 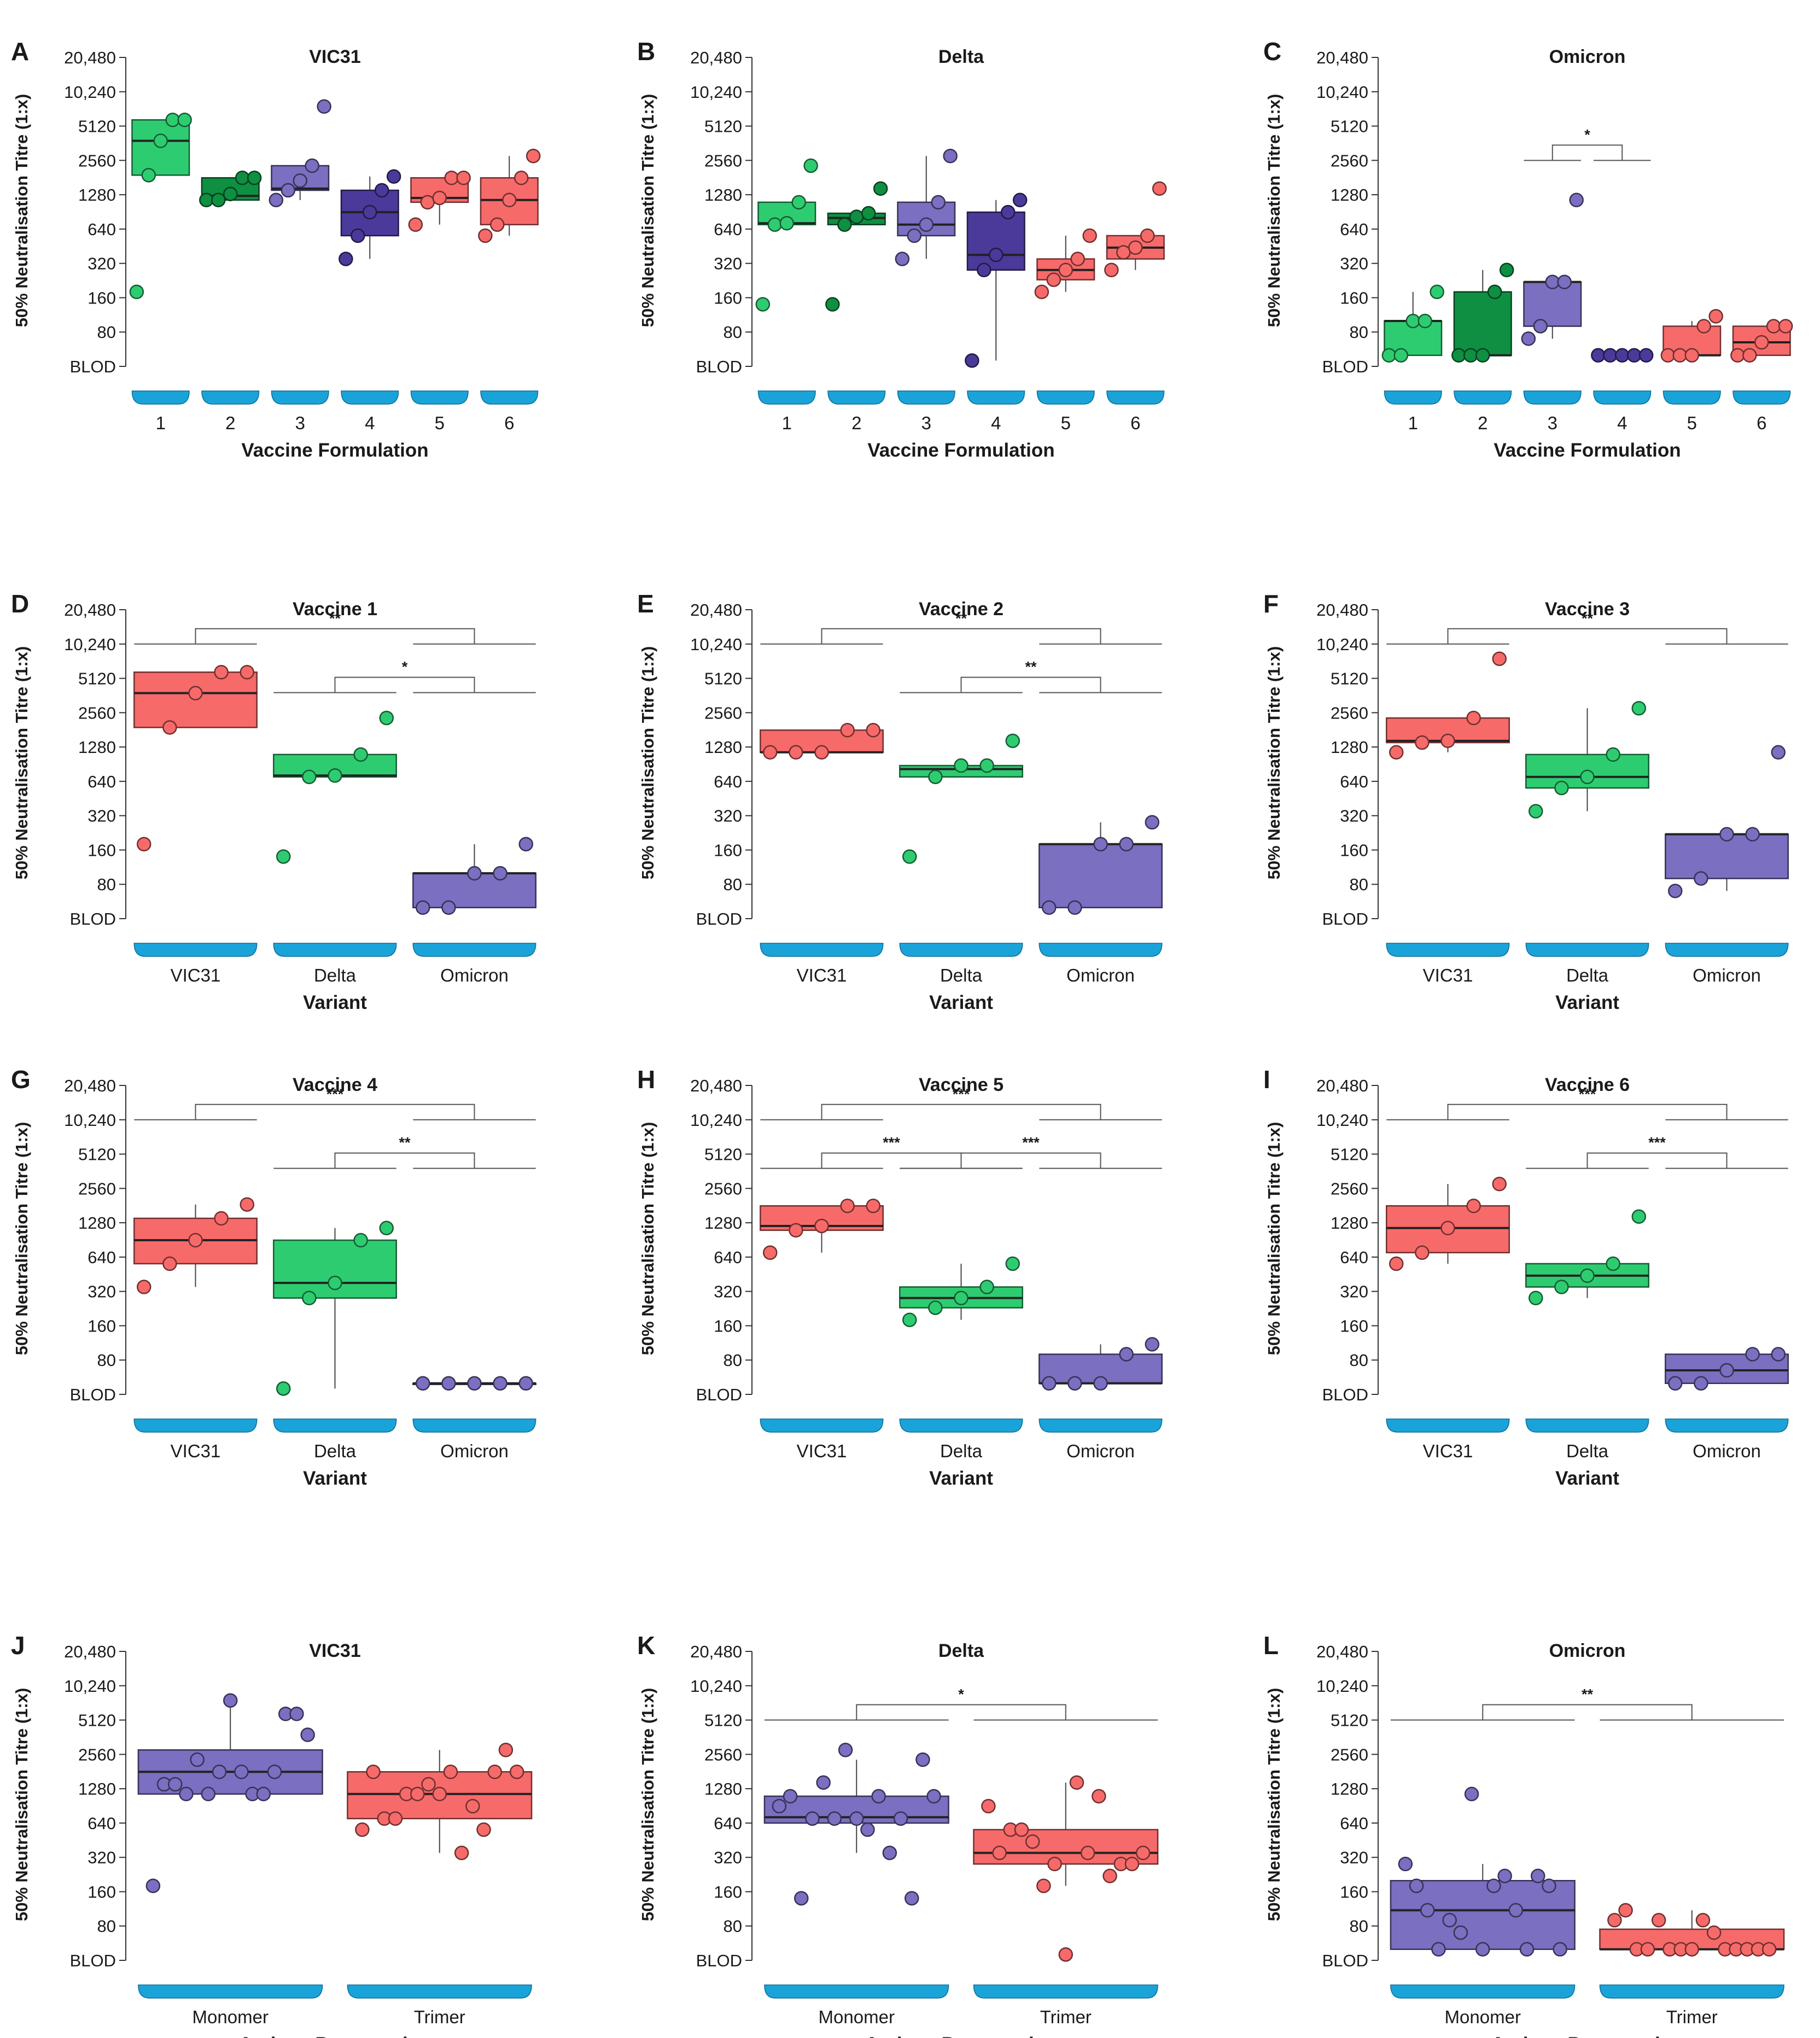 What do you see at coordinates (20, 51) in the screenshot?
I see `panel-letter: A` at bounding box center [20, 51].